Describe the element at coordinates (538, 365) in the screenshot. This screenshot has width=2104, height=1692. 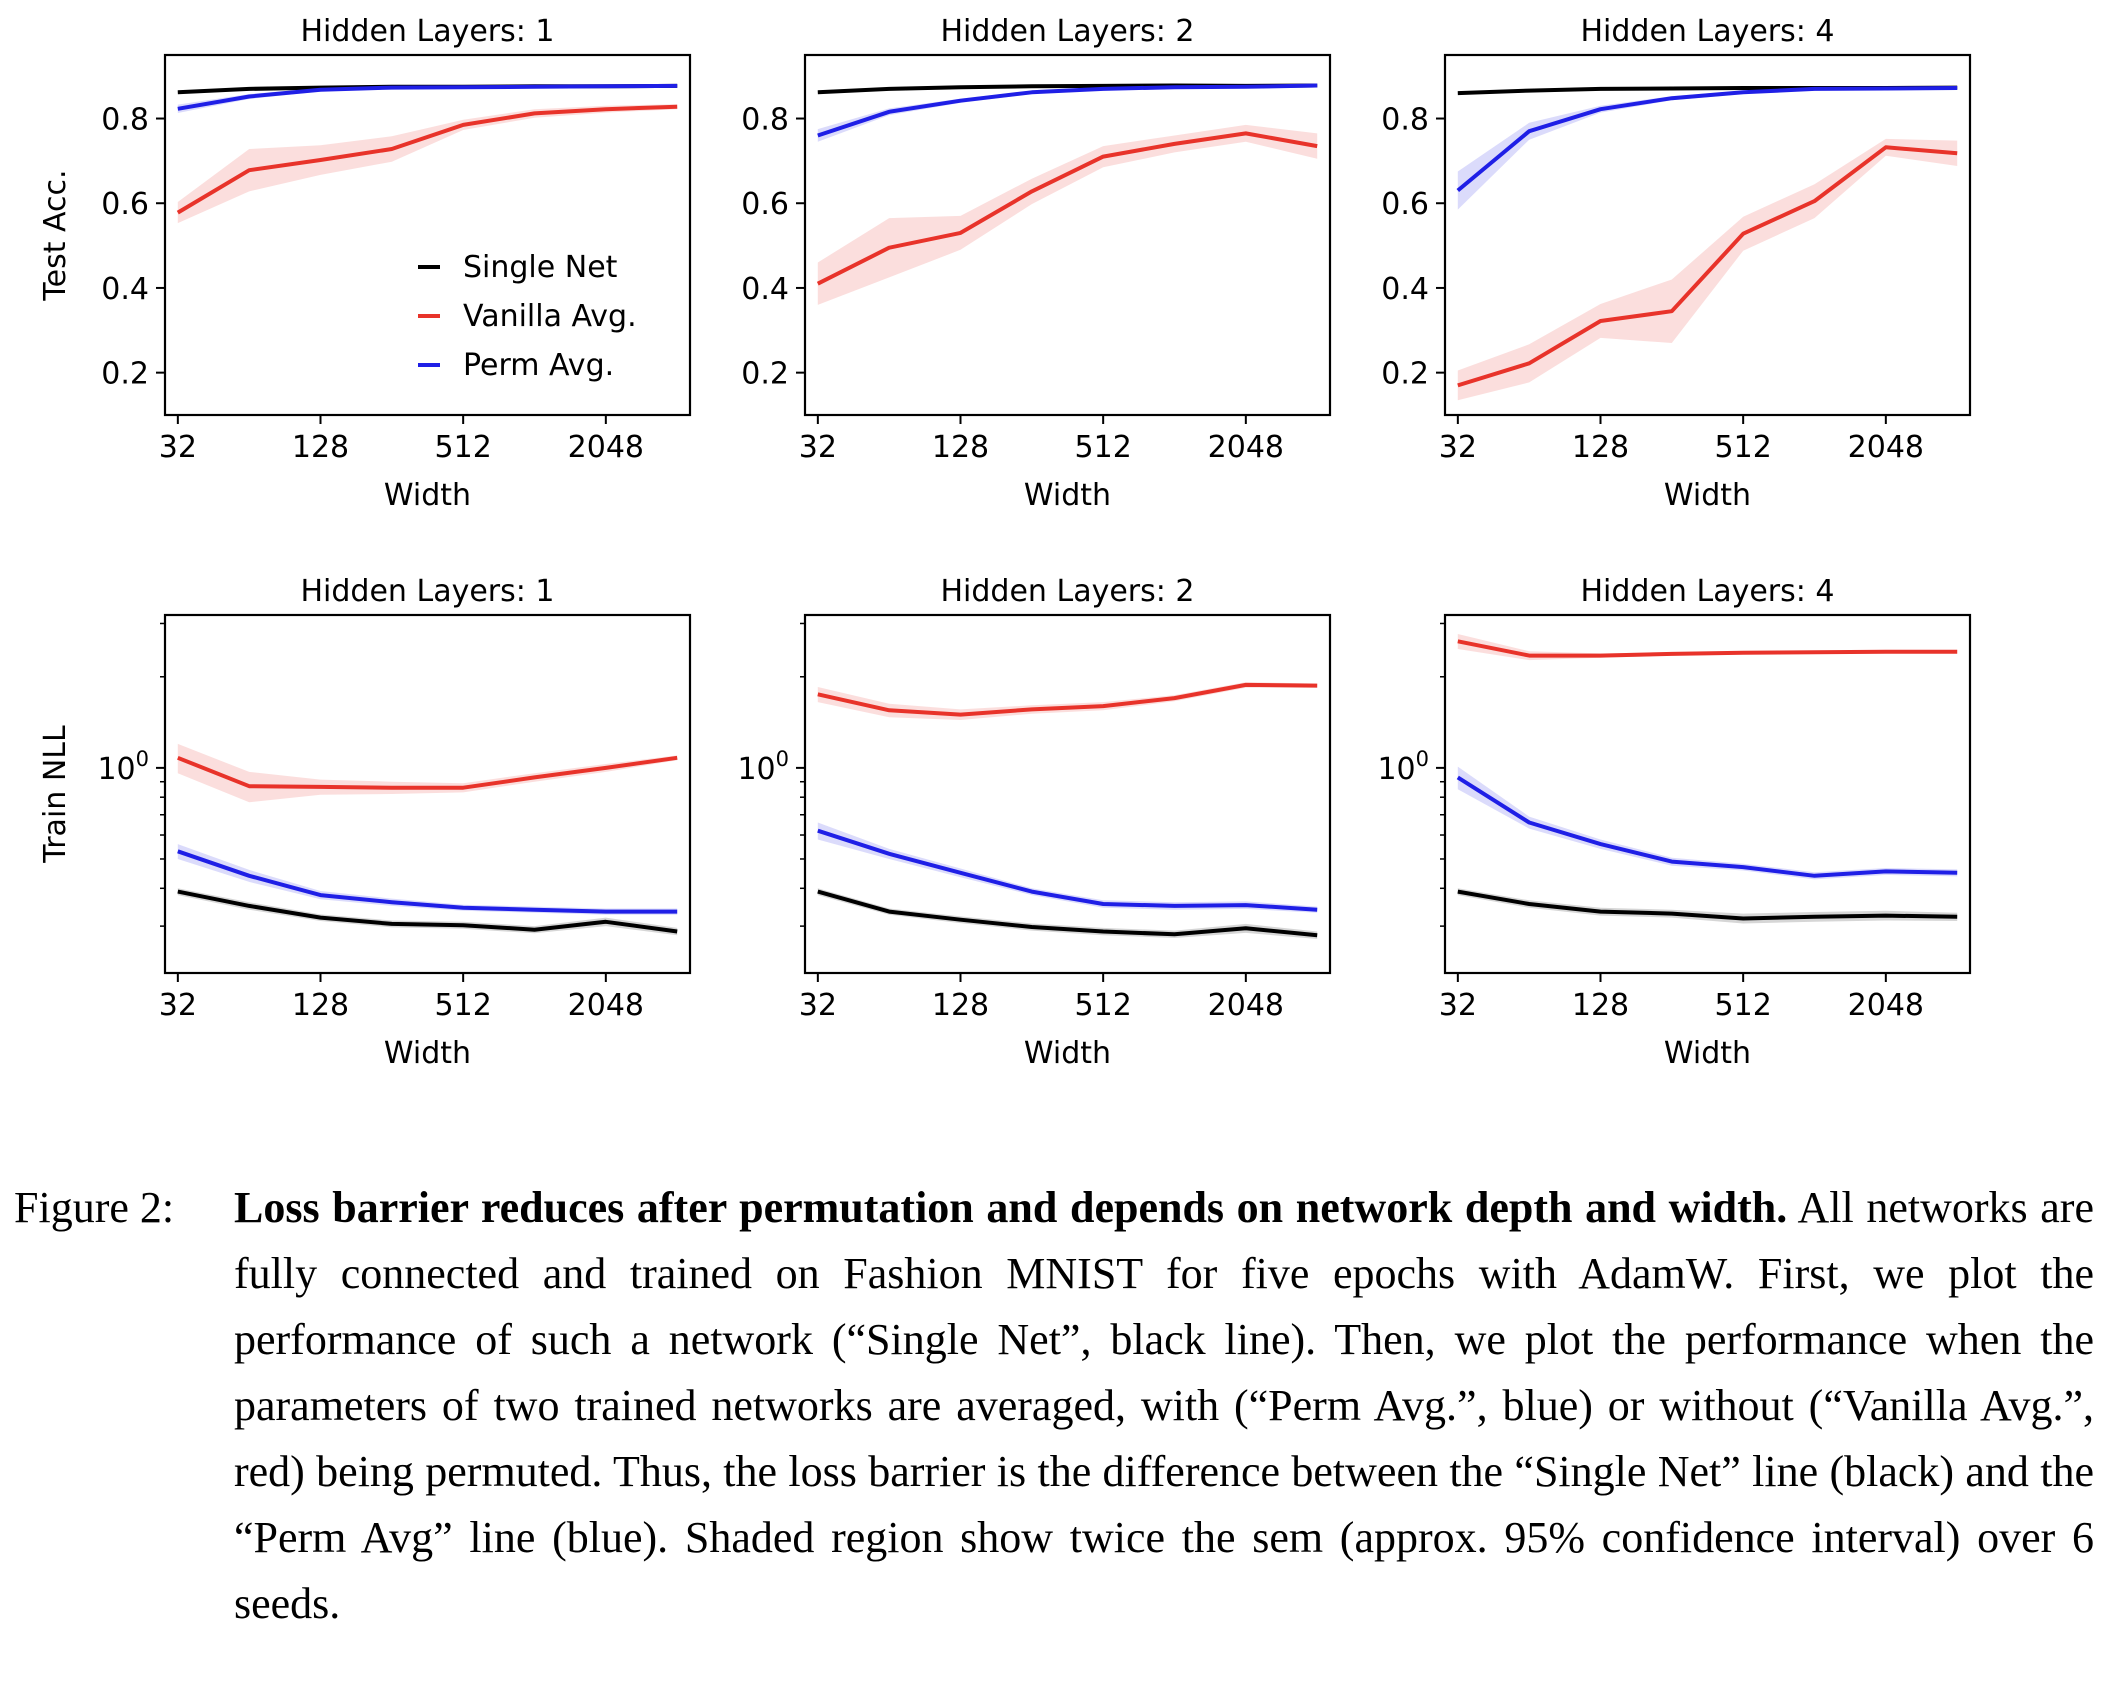
I see `legend-label: Perm Avg.` at that location.